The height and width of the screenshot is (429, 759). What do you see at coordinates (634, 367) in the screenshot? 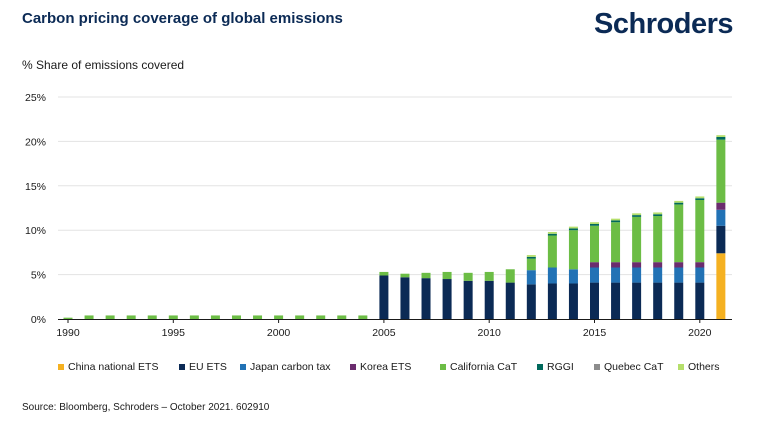
I see `legend-label: Quebec CaT` at bounding box center [634, 367].